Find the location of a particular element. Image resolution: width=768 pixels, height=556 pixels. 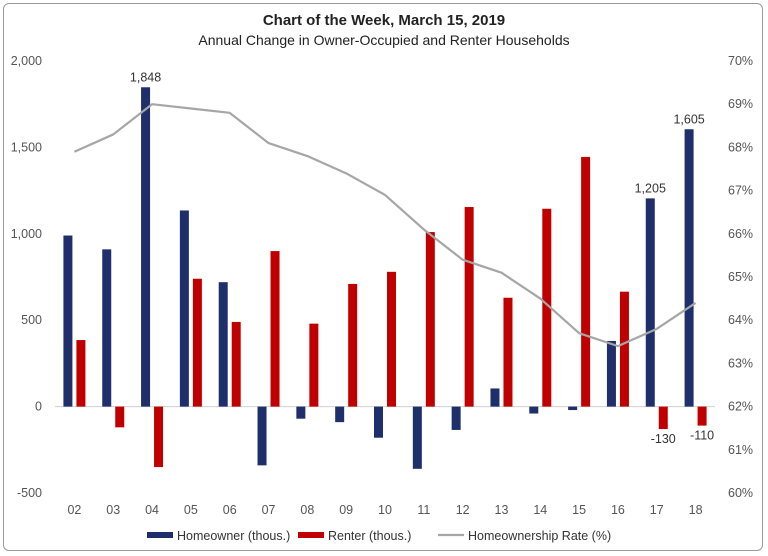

right-tick-label: 66% is located at coordinates (740, 234).